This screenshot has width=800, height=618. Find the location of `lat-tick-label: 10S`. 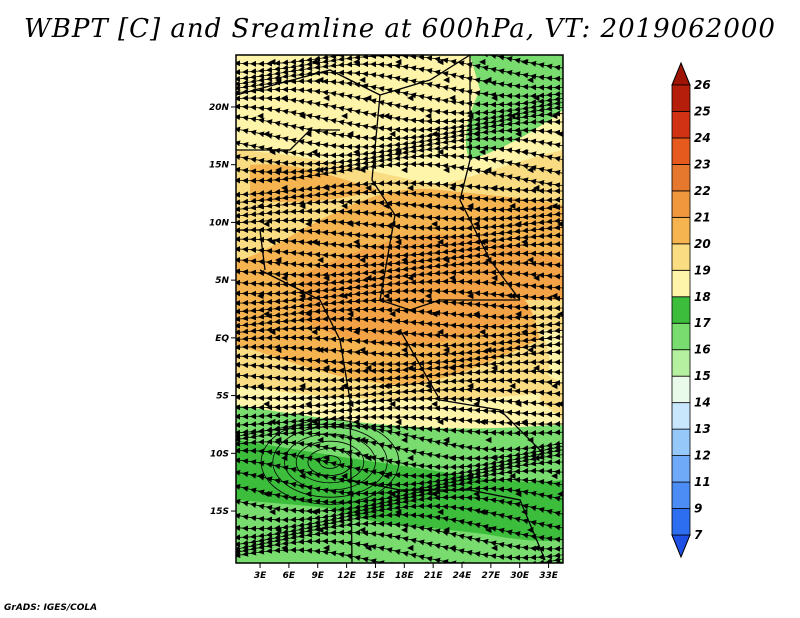

lat-tick-label: 10S is located at coordinates (219, 454).